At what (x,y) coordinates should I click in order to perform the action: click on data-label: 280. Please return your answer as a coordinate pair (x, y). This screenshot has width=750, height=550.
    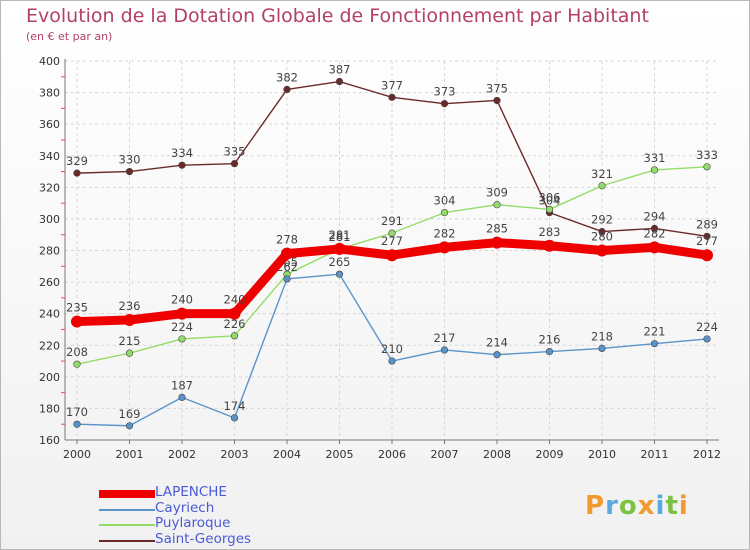
    Looking at the image, I should click on (602, 237).